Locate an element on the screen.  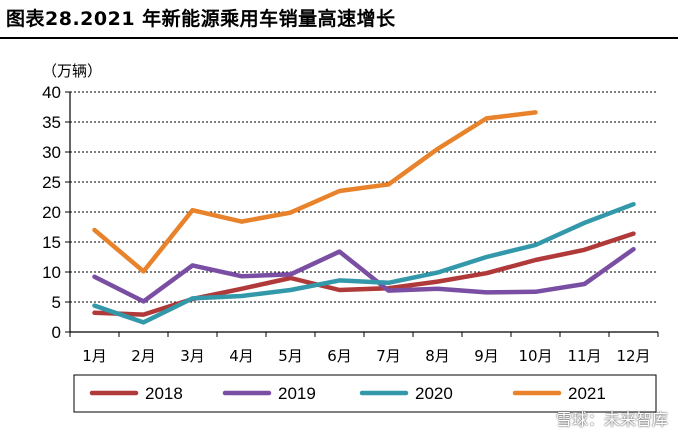
y-tick-label: 35 is located at coordinates (51, 122).